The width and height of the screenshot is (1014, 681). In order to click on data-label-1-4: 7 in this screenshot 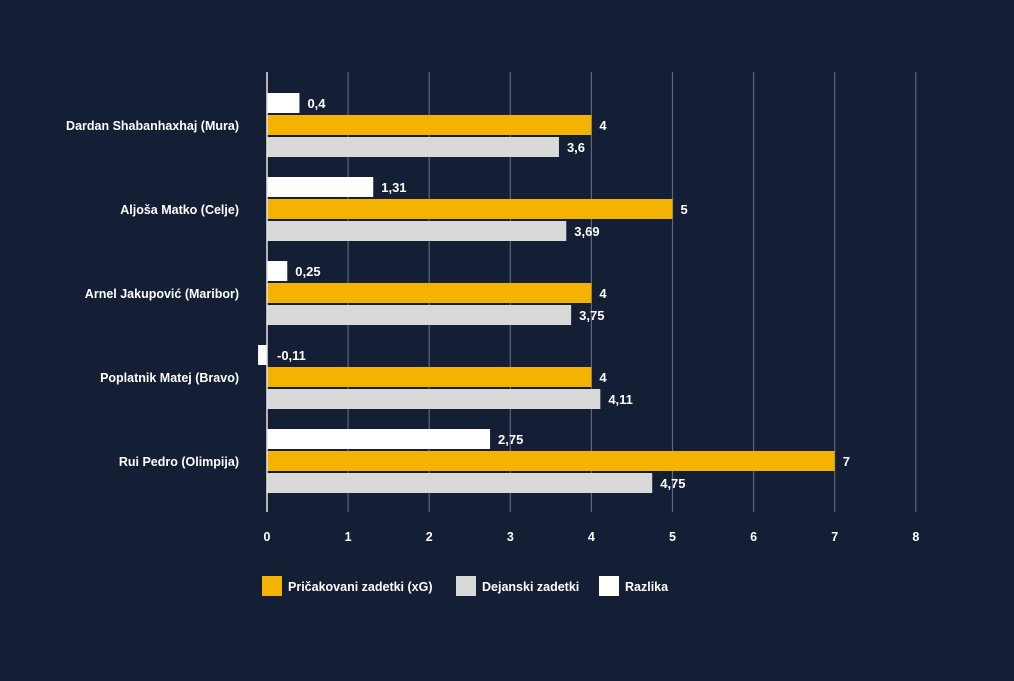, I will do `click(846, 461)`.